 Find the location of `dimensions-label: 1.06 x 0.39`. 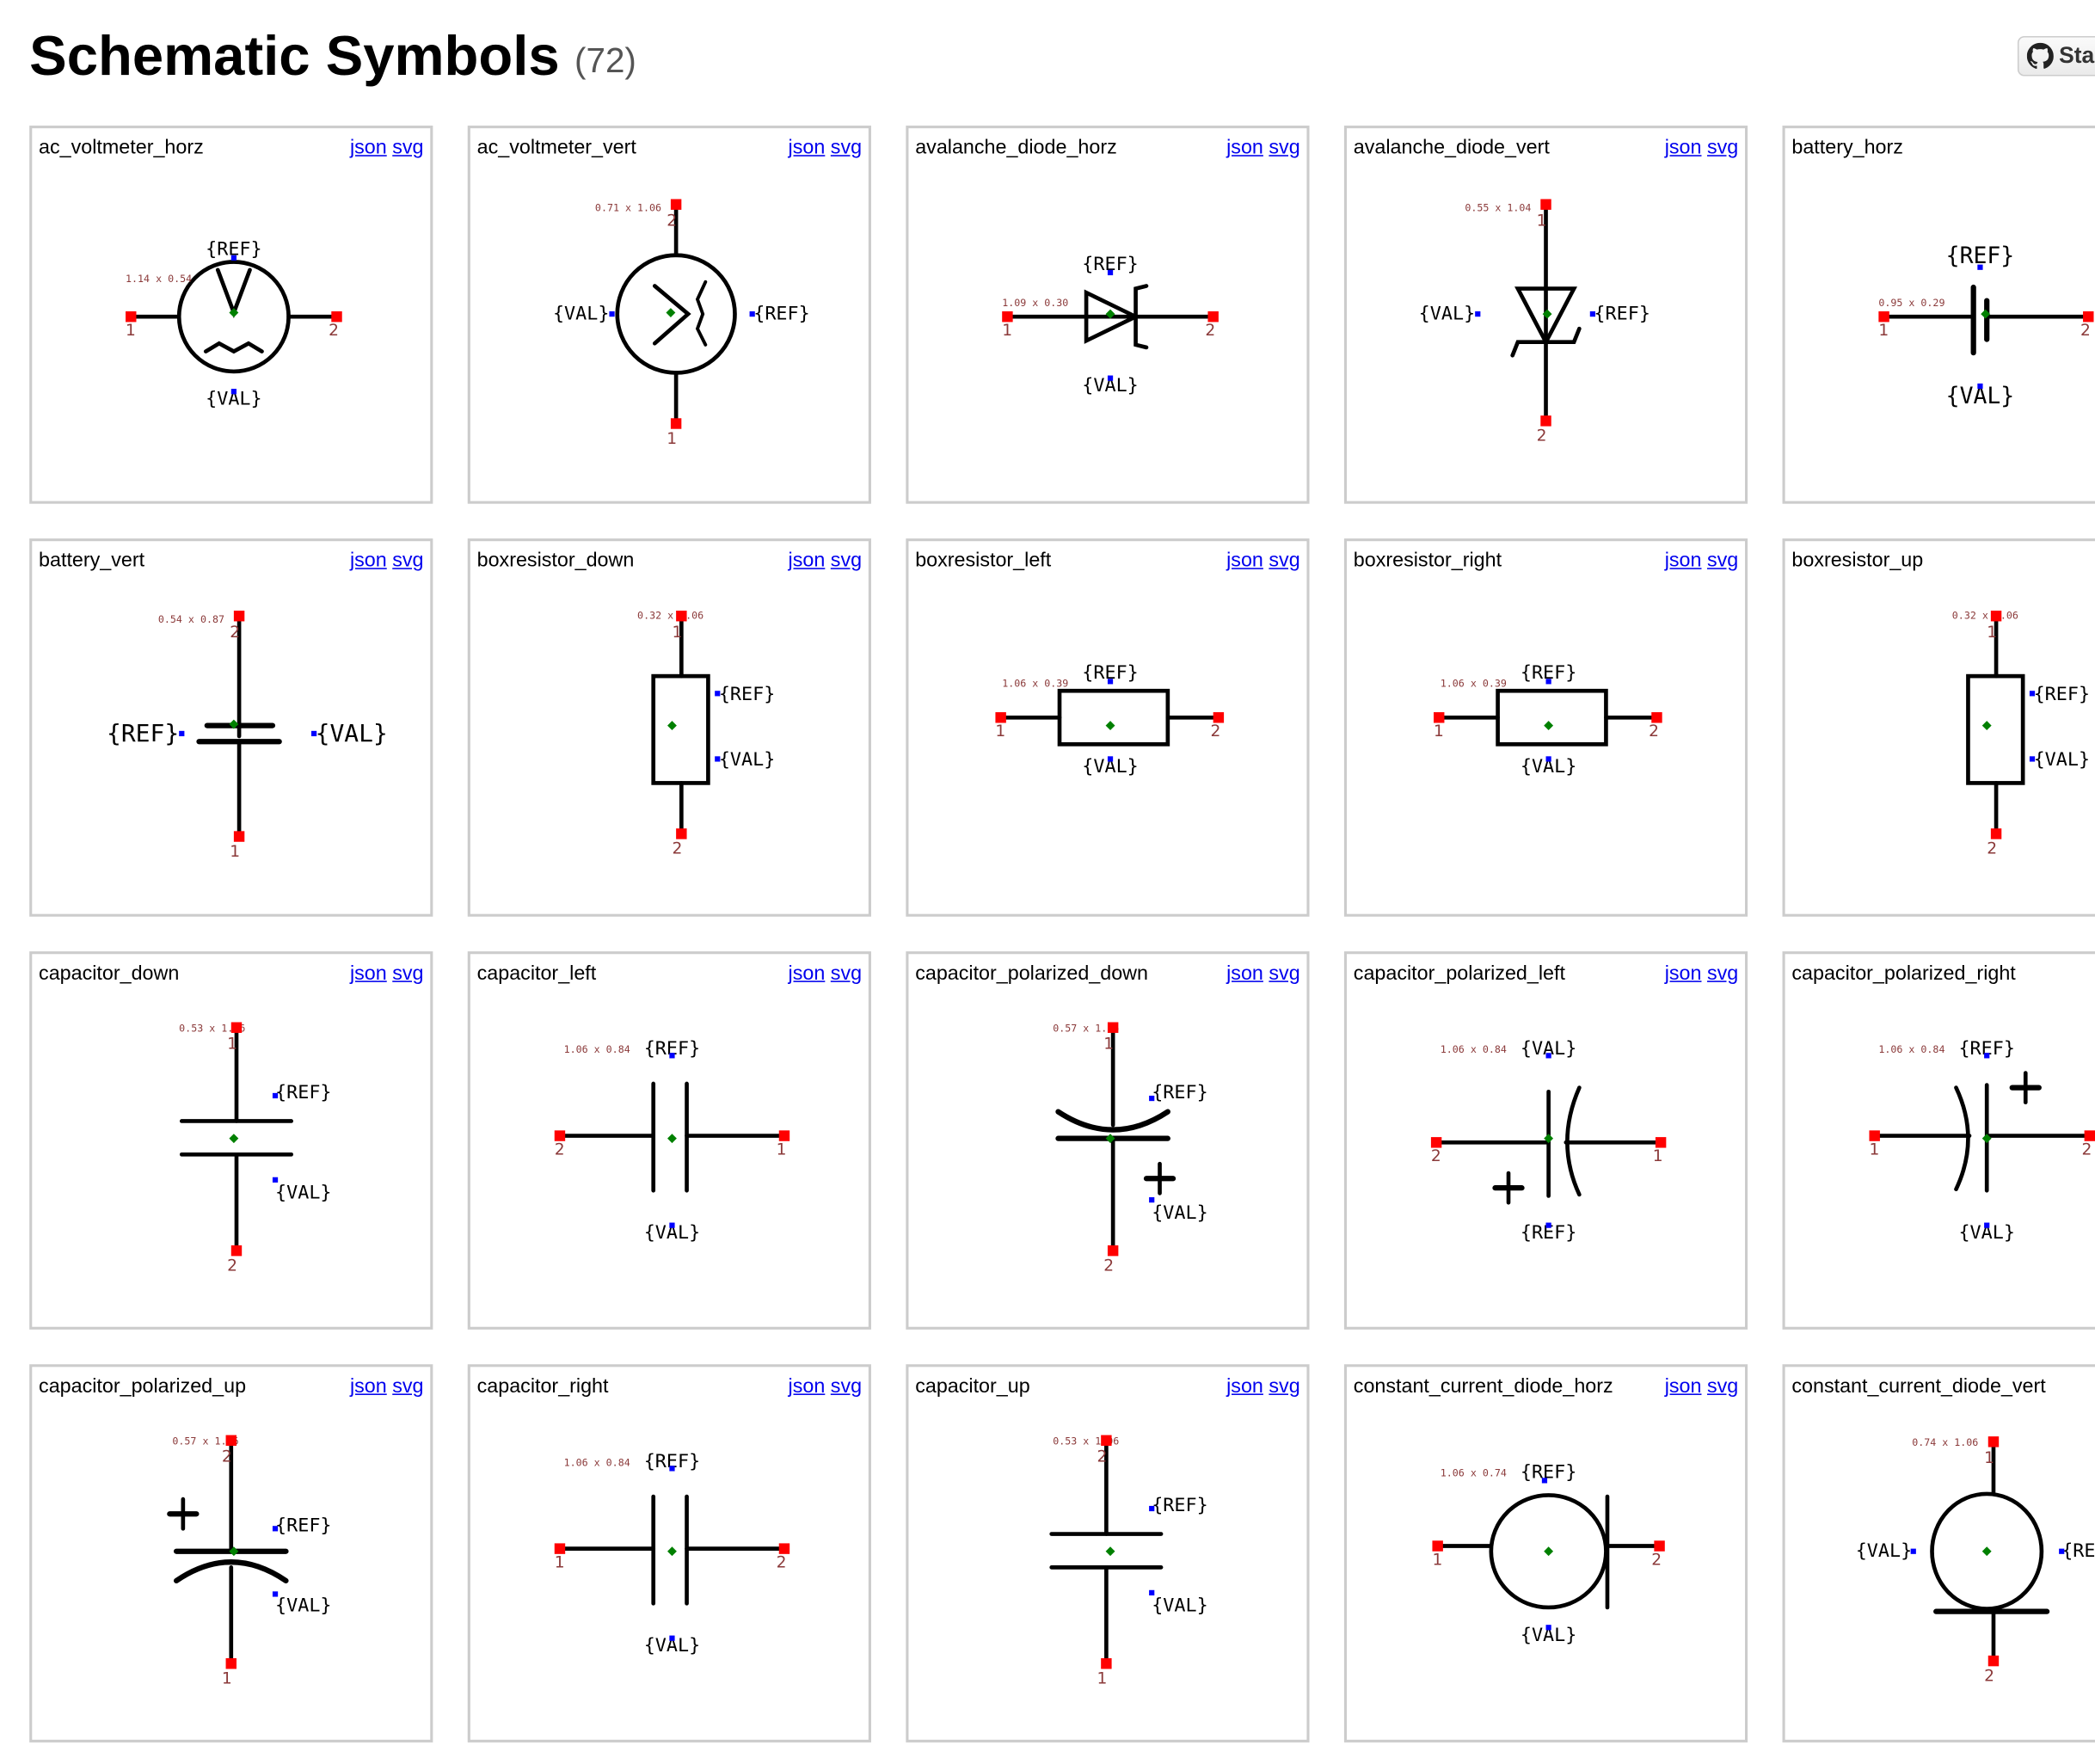

dimensions-label: 1.06 x 0.39 is located at coordinates (1474, 684).